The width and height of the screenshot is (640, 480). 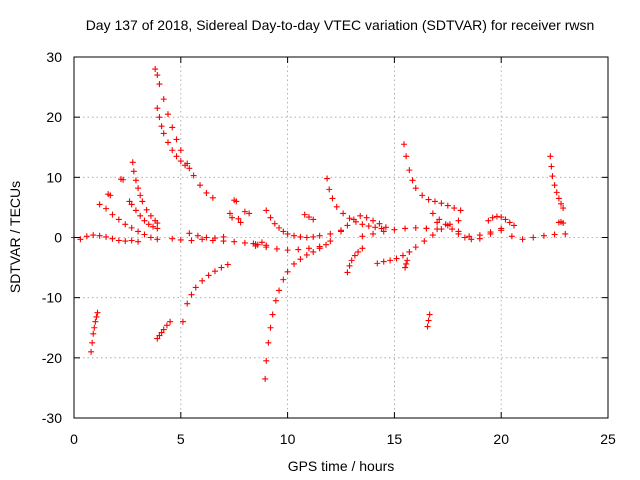 What do you see at coordinates (54, 177) in the screenshot?
I see `y-tick-label: 10` at bounding box center [54, 177].